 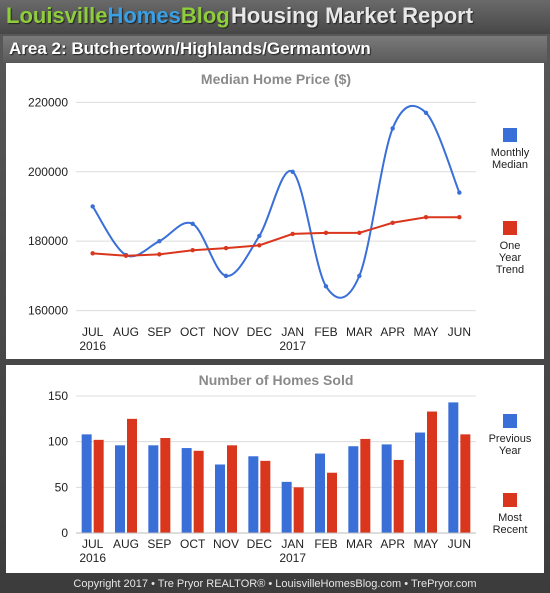 What do you see at coordinates (48, 102) in the screenshot?
I see `y-tick-label: 220000` at bounding box center [48, 102].